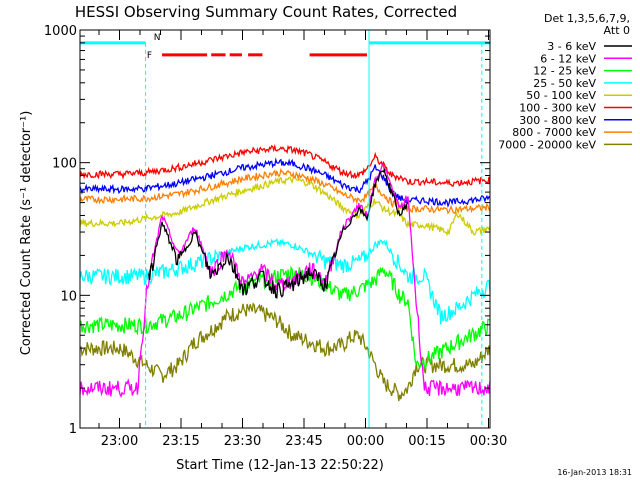 The width and height of the screenshot is (640, 480). Describe the element at coordinates (587, 18) in the screenshot. I see `legend-header-line-1: Det 1,3,5,6,7,9,` at that location.